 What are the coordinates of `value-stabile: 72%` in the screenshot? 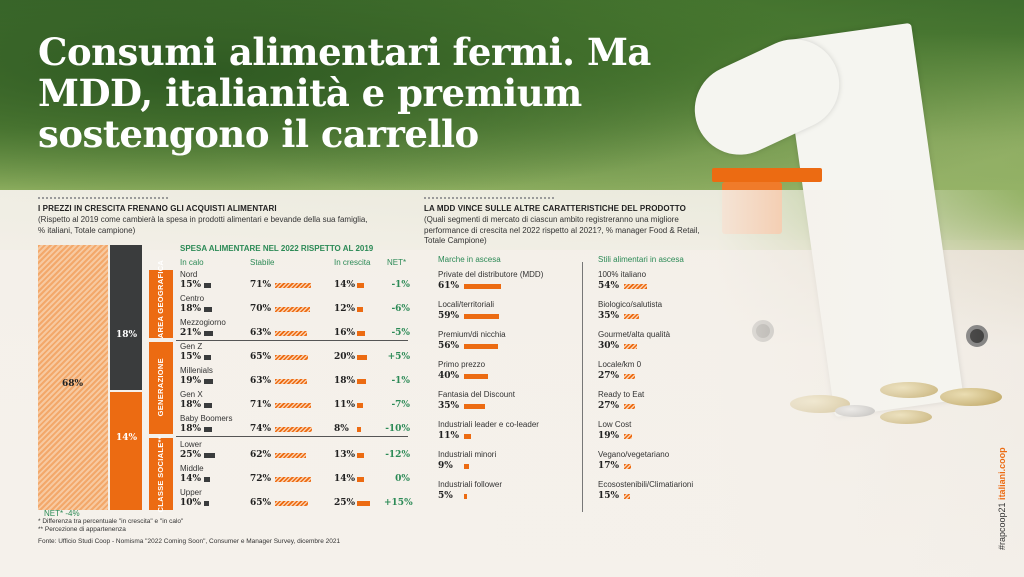 It's located at (261, 479).